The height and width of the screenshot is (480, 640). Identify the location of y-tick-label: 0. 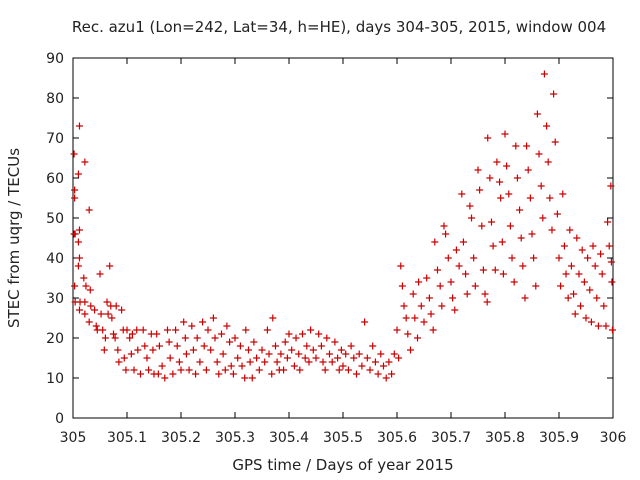
(59, 419).